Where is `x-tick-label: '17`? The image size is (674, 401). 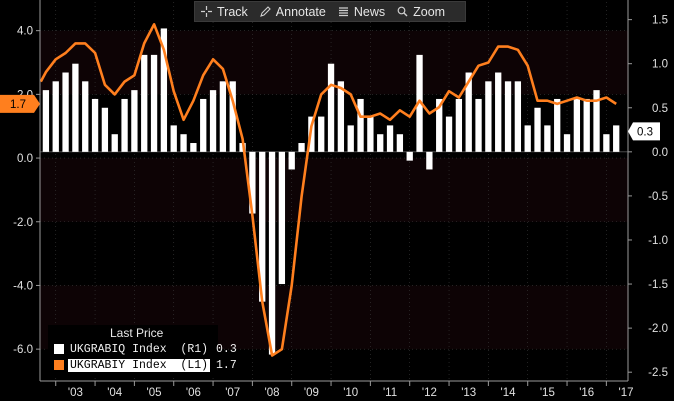
x-tick-label: '17 is located at coordinates (626, 393).